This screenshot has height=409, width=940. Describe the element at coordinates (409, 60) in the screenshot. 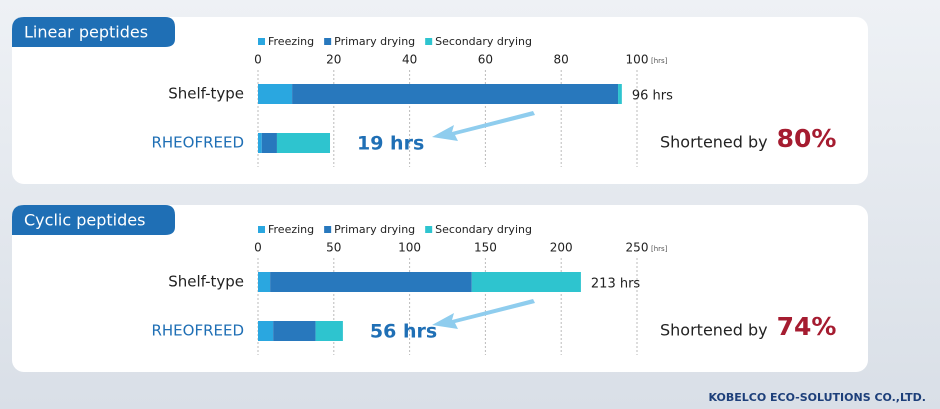

I see `x-tick-label: 40` at that location.